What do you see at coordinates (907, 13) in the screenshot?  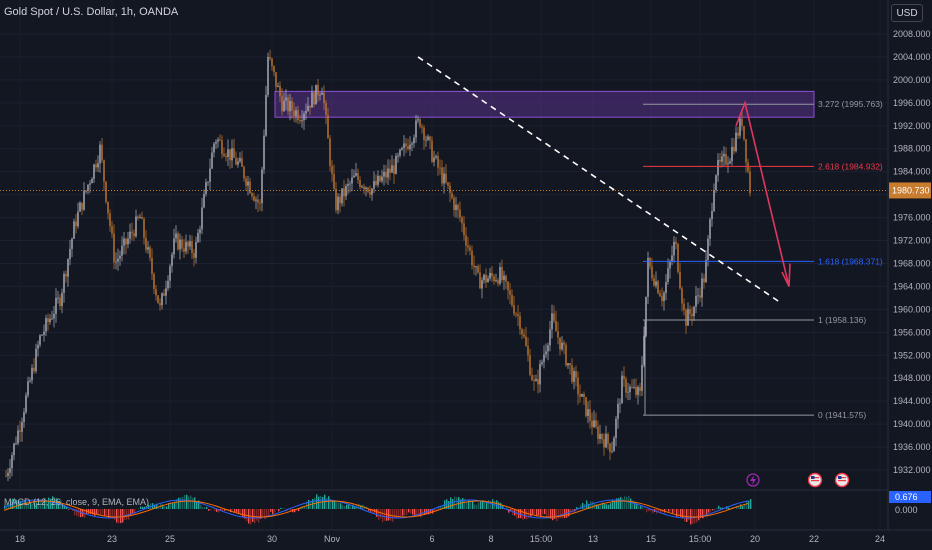 I see `currency-button: USD` at bounding box center [907, 13].